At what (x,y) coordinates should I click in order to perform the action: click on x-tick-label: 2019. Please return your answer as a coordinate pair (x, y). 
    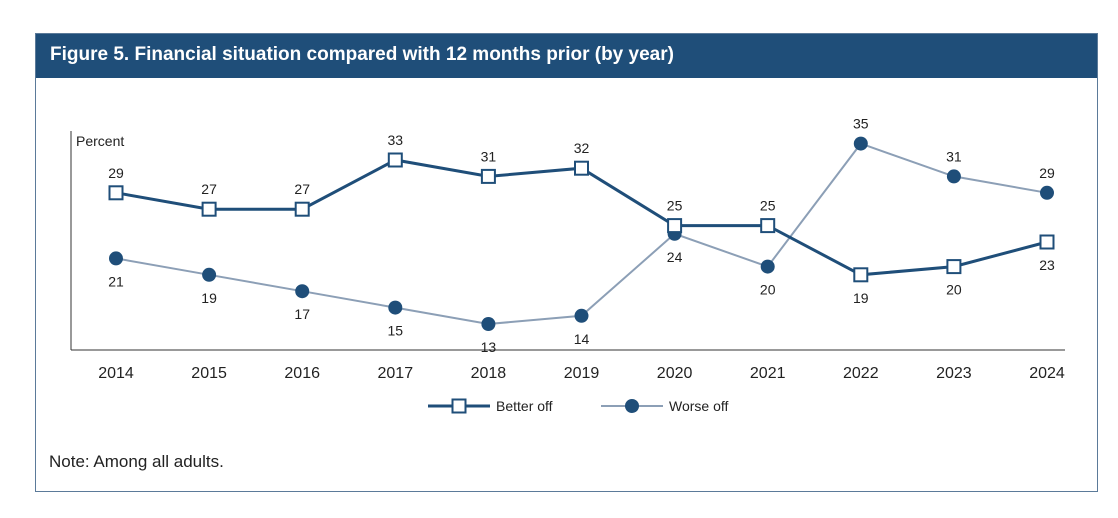
    Looking at the image, I should click on (582, 373).